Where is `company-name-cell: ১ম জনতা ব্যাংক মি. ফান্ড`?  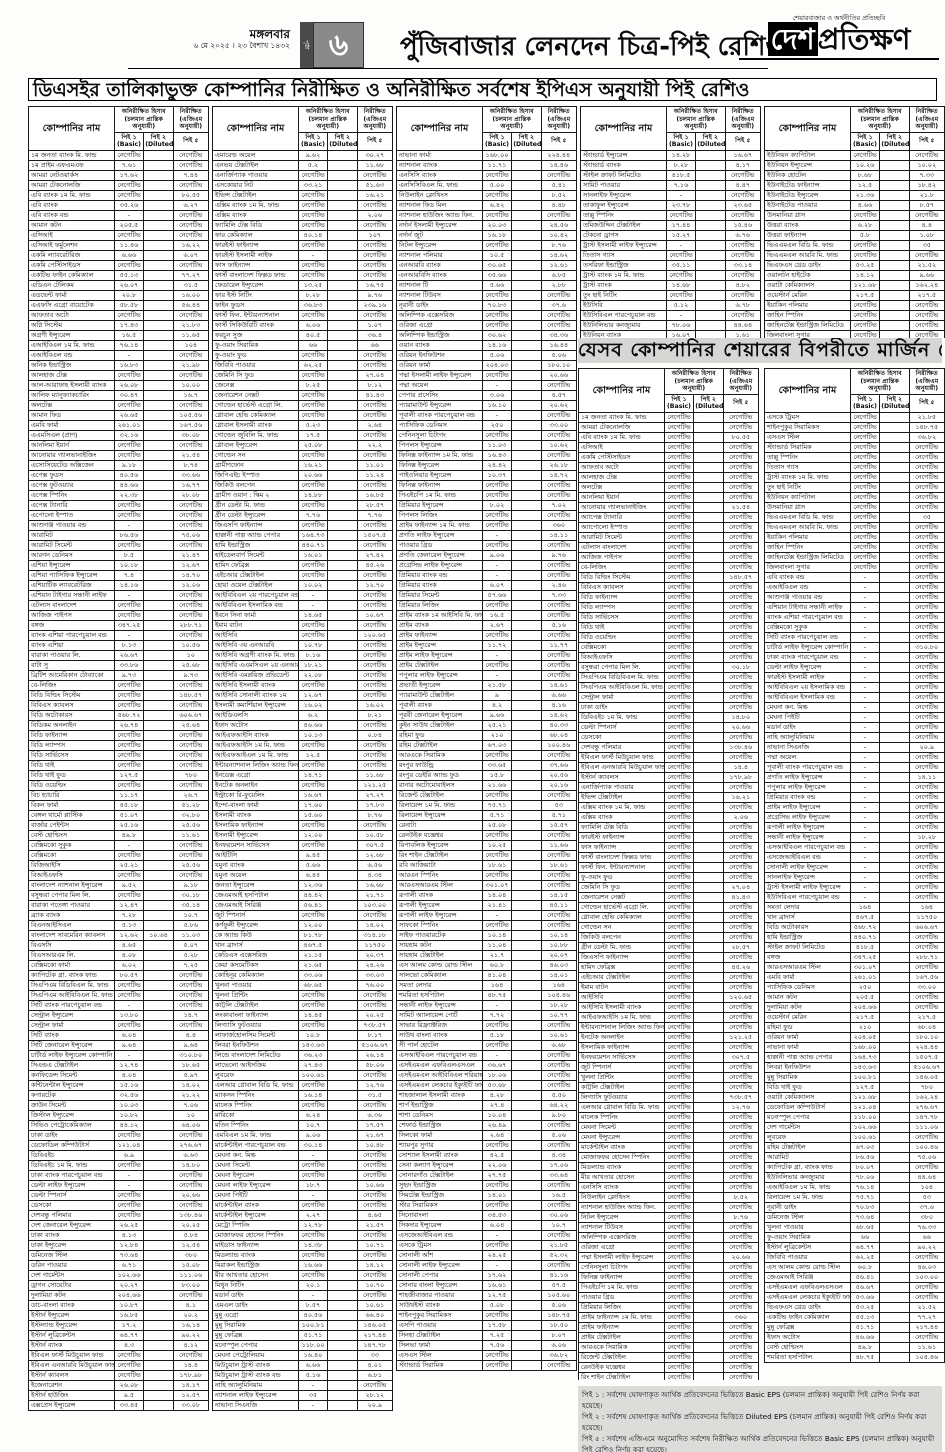
company-name-cell: ১ম জনতা ব্যাংক মি. ফান্ড is located at coordinates (71, 155).